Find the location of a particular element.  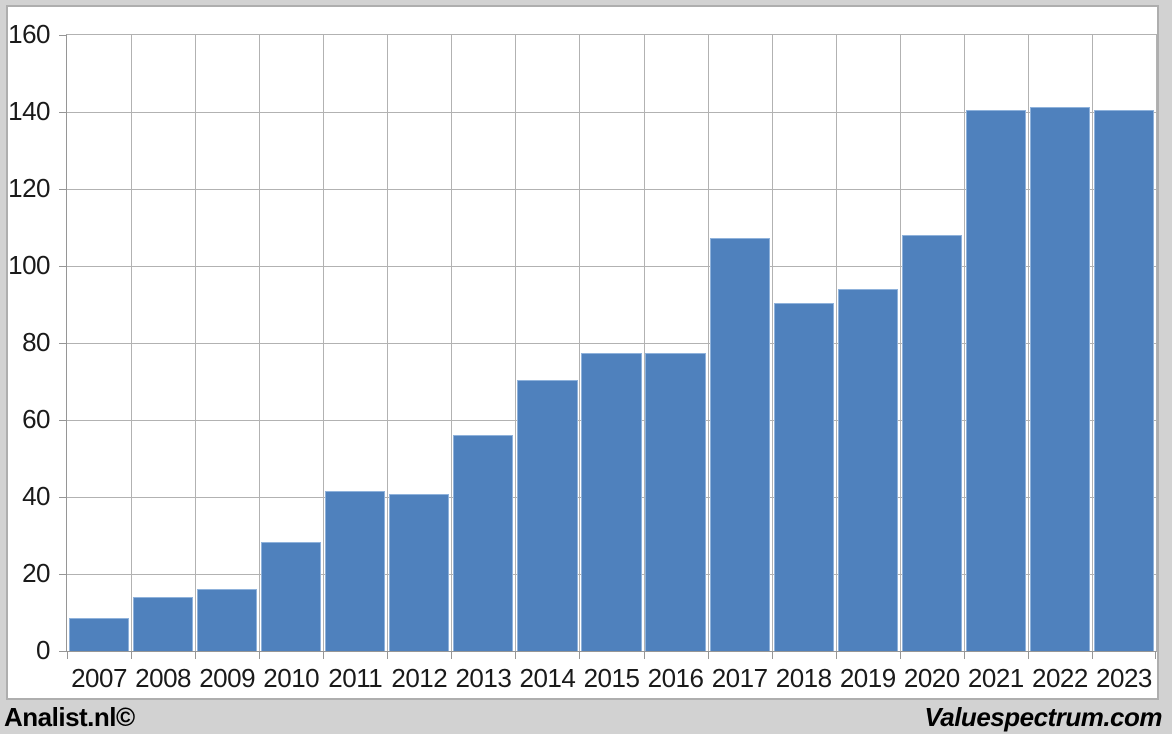

x-axis-label: 2013 is located at coordinates (483, 678).